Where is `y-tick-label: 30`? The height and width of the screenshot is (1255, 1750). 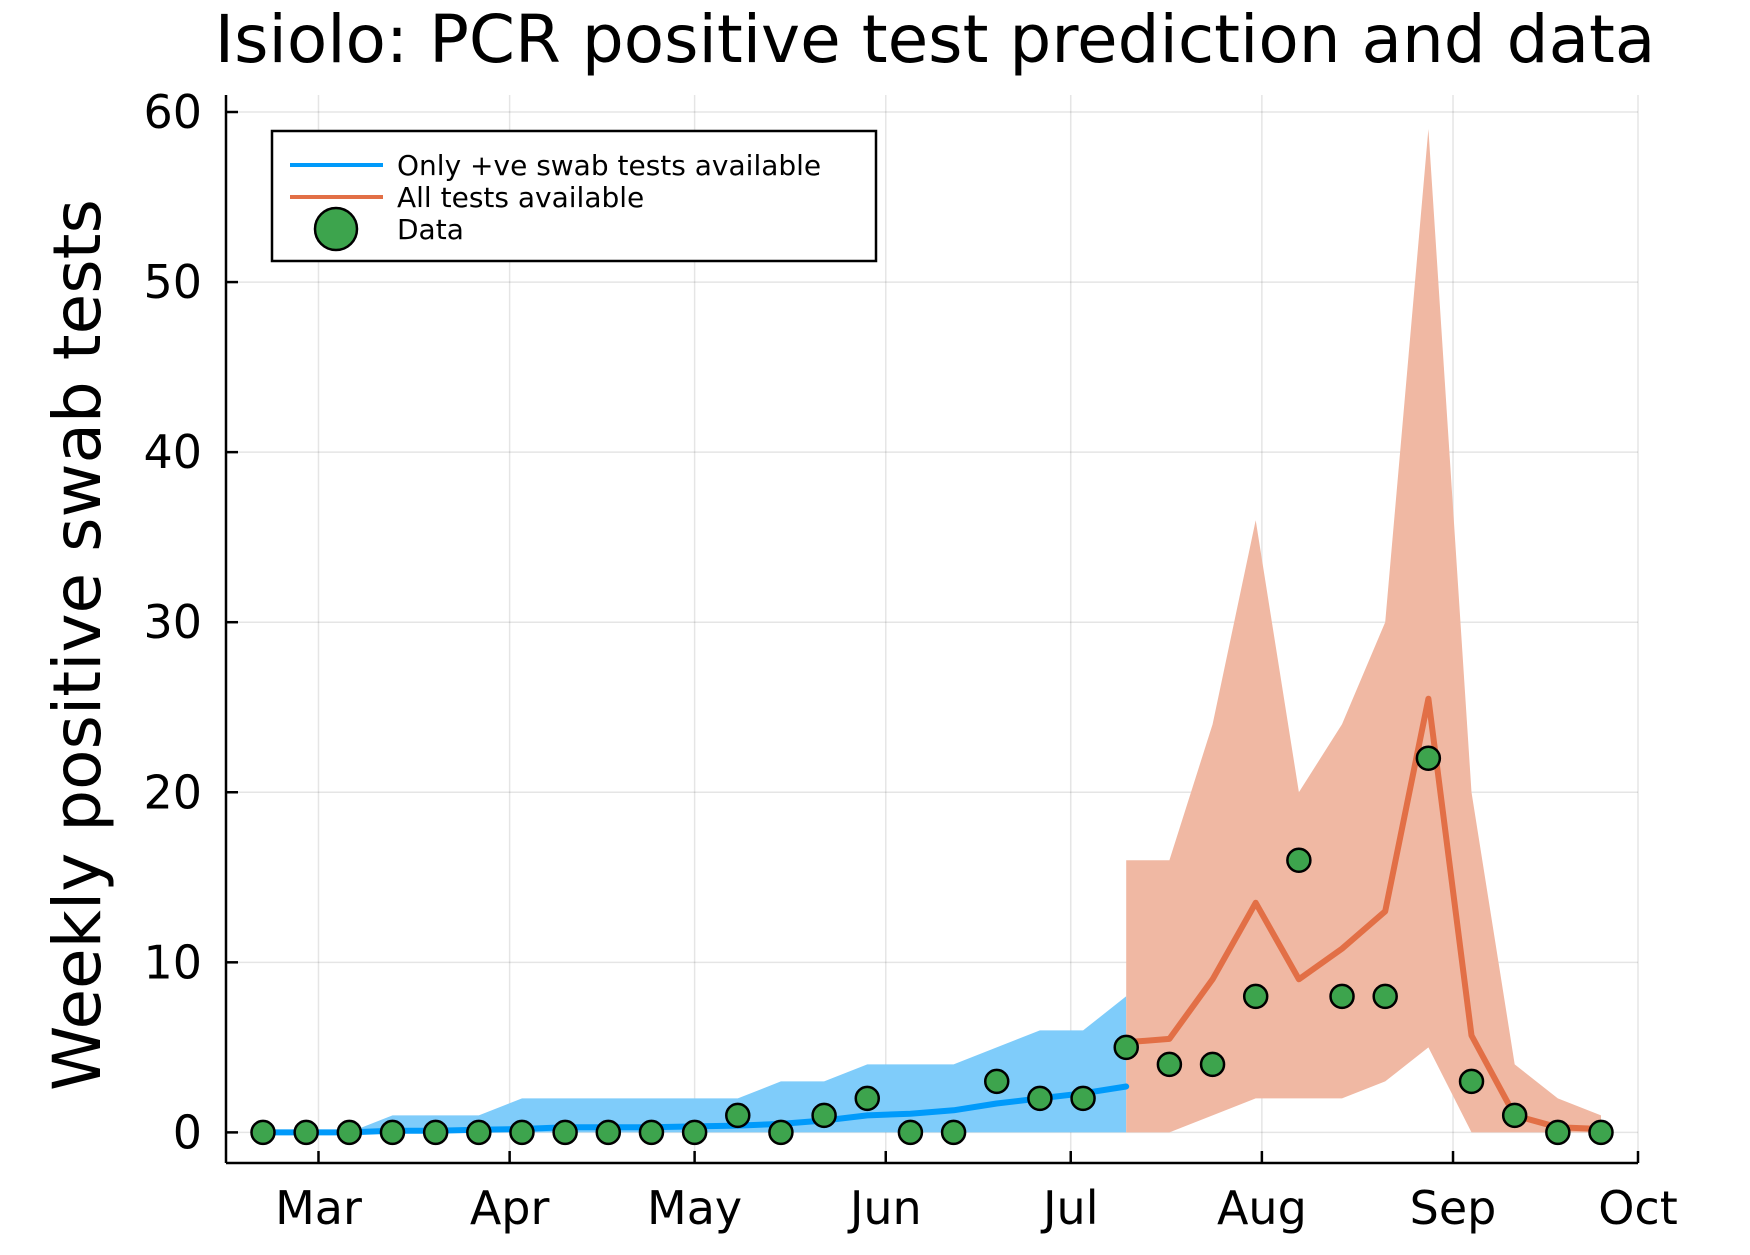
y-tick-label: 30 is located at coordinates (172, 622).